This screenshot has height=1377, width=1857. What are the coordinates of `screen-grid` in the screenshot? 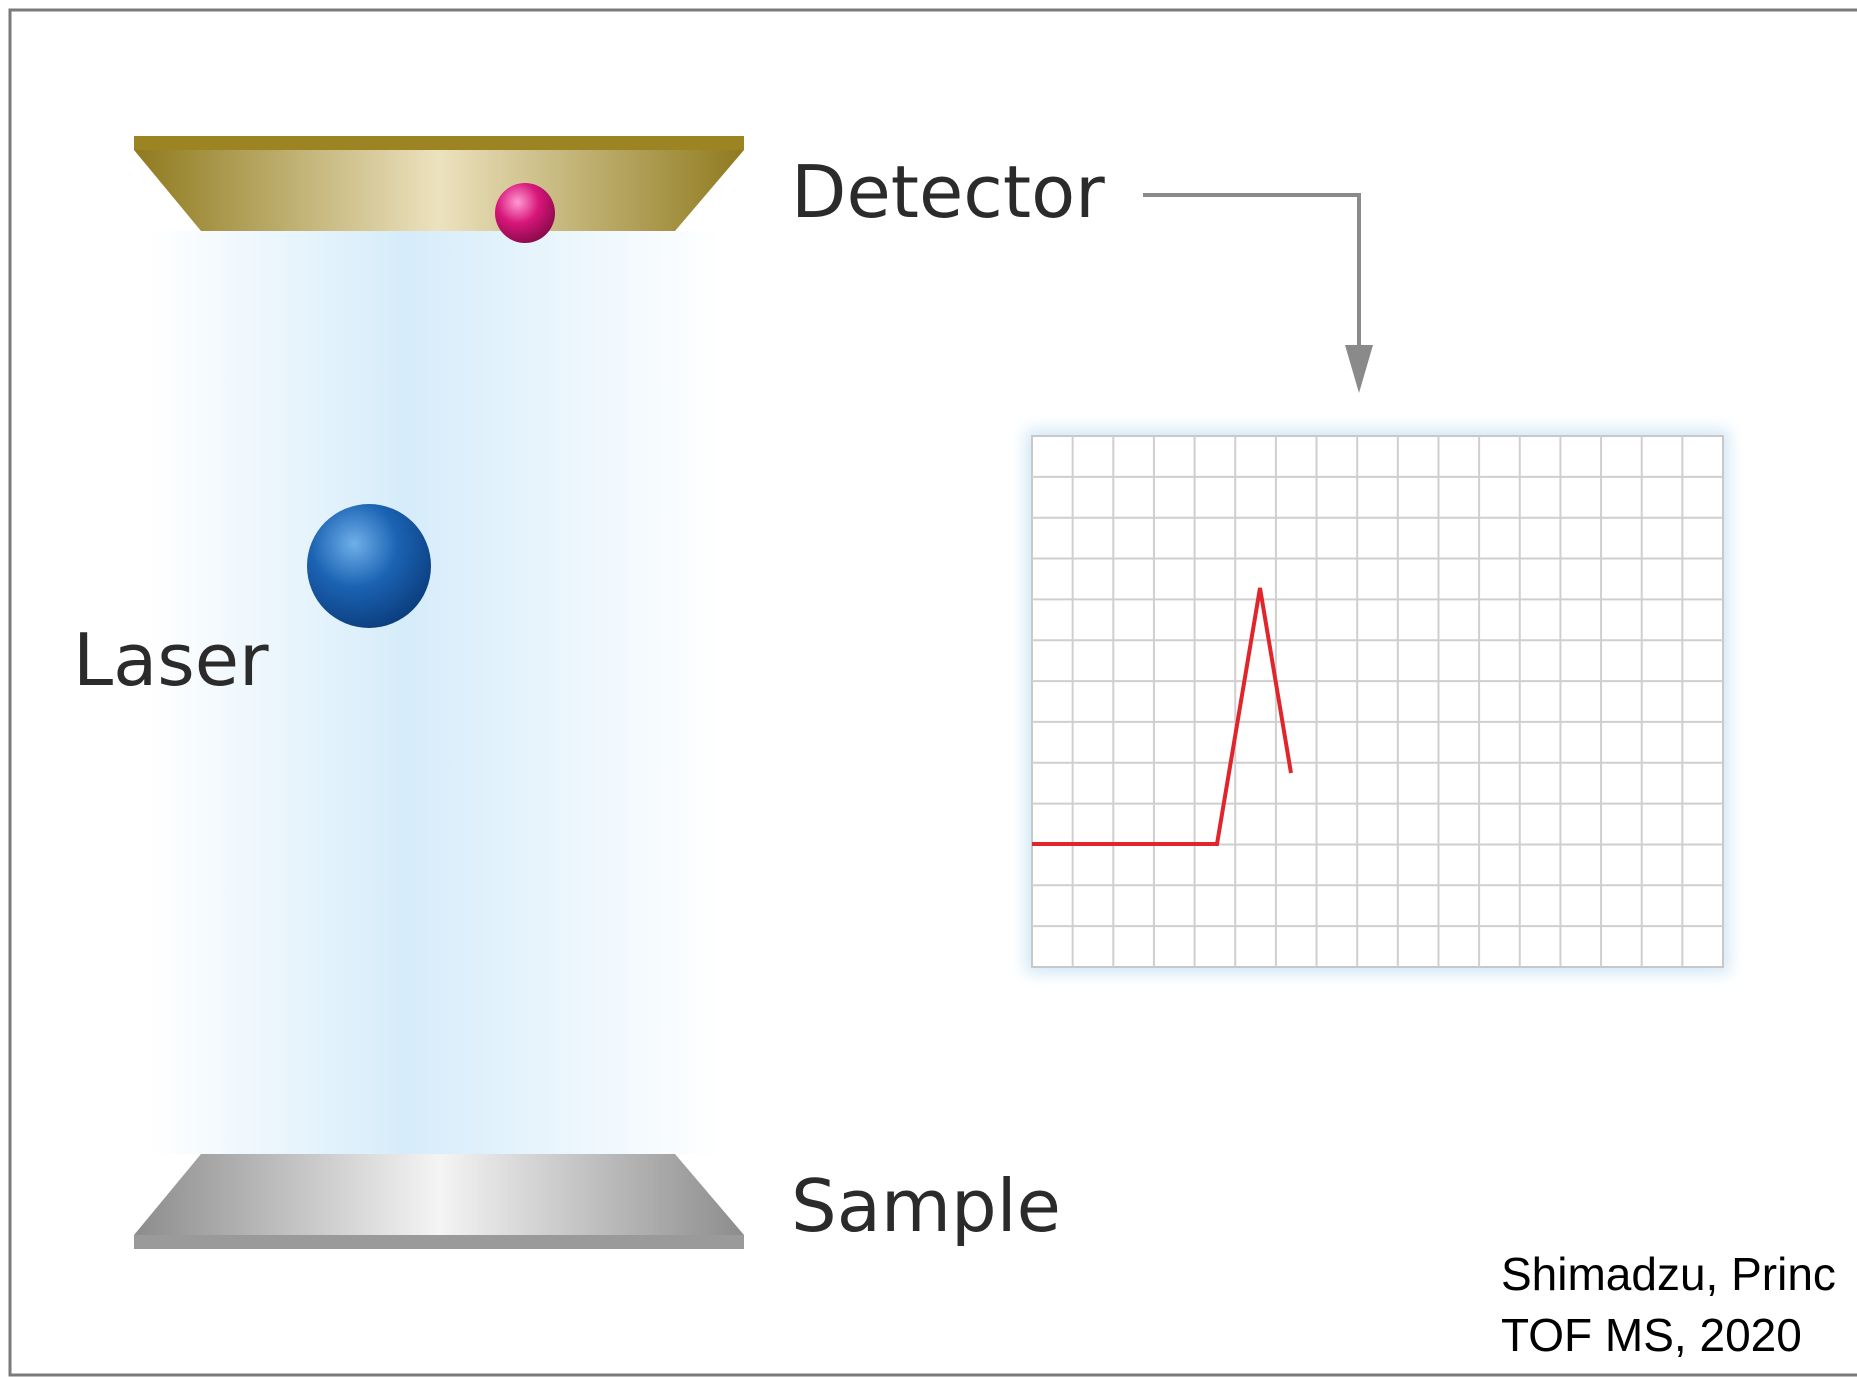 It's located at (1377, 701).